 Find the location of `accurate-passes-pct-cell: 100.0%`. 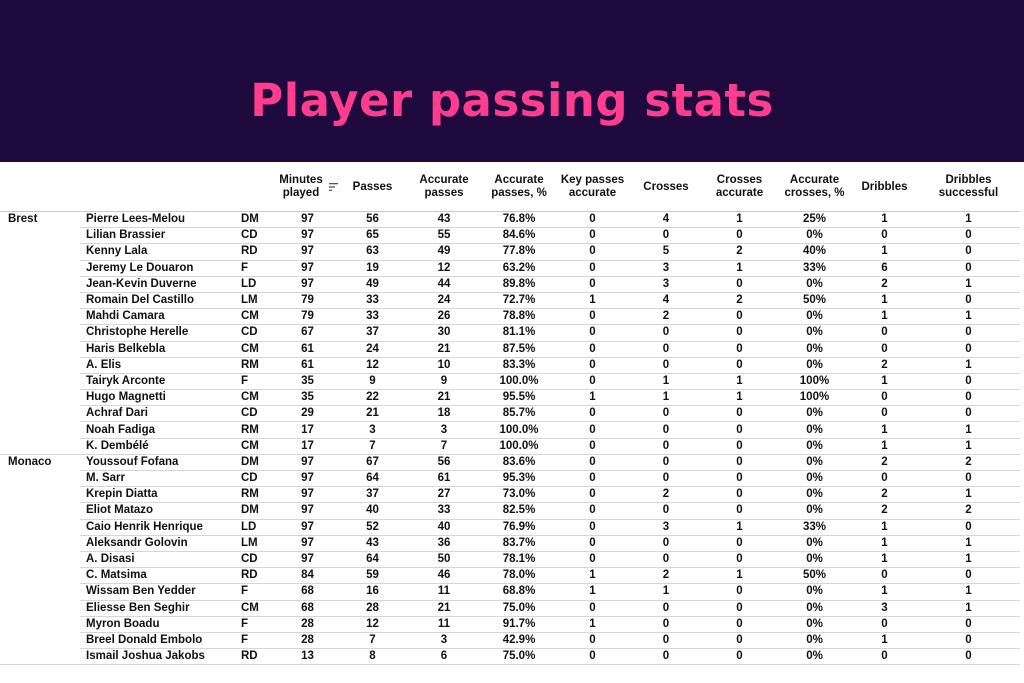

accurate-passes-pct-cell: 100.0% is located at coordinates (519, 382).